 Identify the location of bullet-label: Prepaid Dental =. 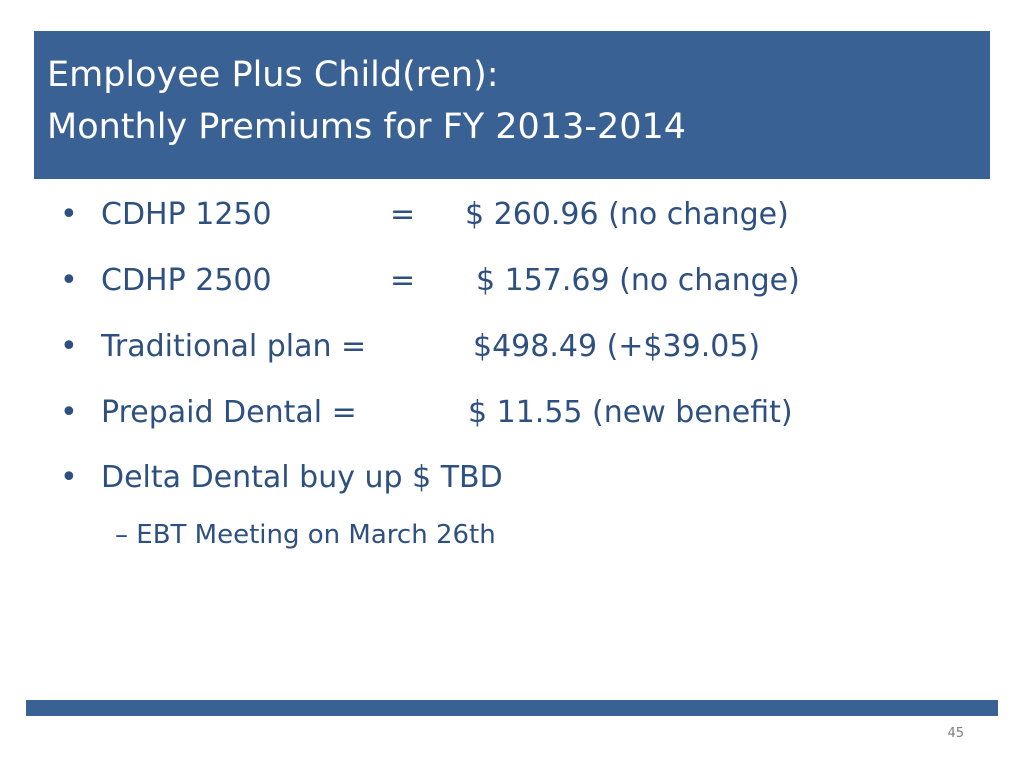
(229, 412).